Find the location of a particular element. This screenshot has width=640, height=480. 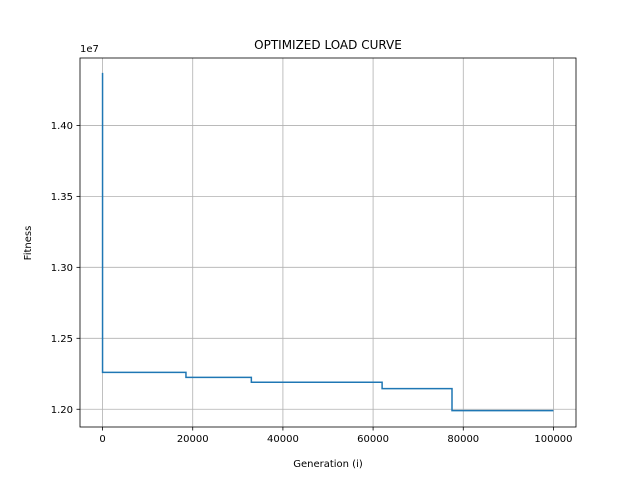

y-offset-label: 1e7 is located at coordinates (89, 49).